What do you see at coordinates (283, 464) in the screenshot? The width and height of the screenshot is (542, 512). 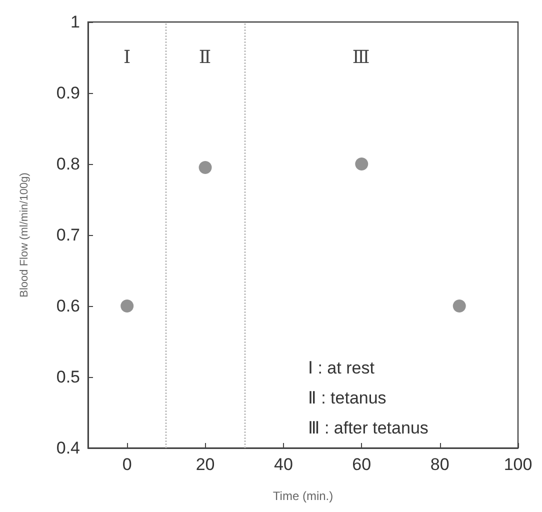 I see `x-tick-label: 40` at bounding box center [283, 464].